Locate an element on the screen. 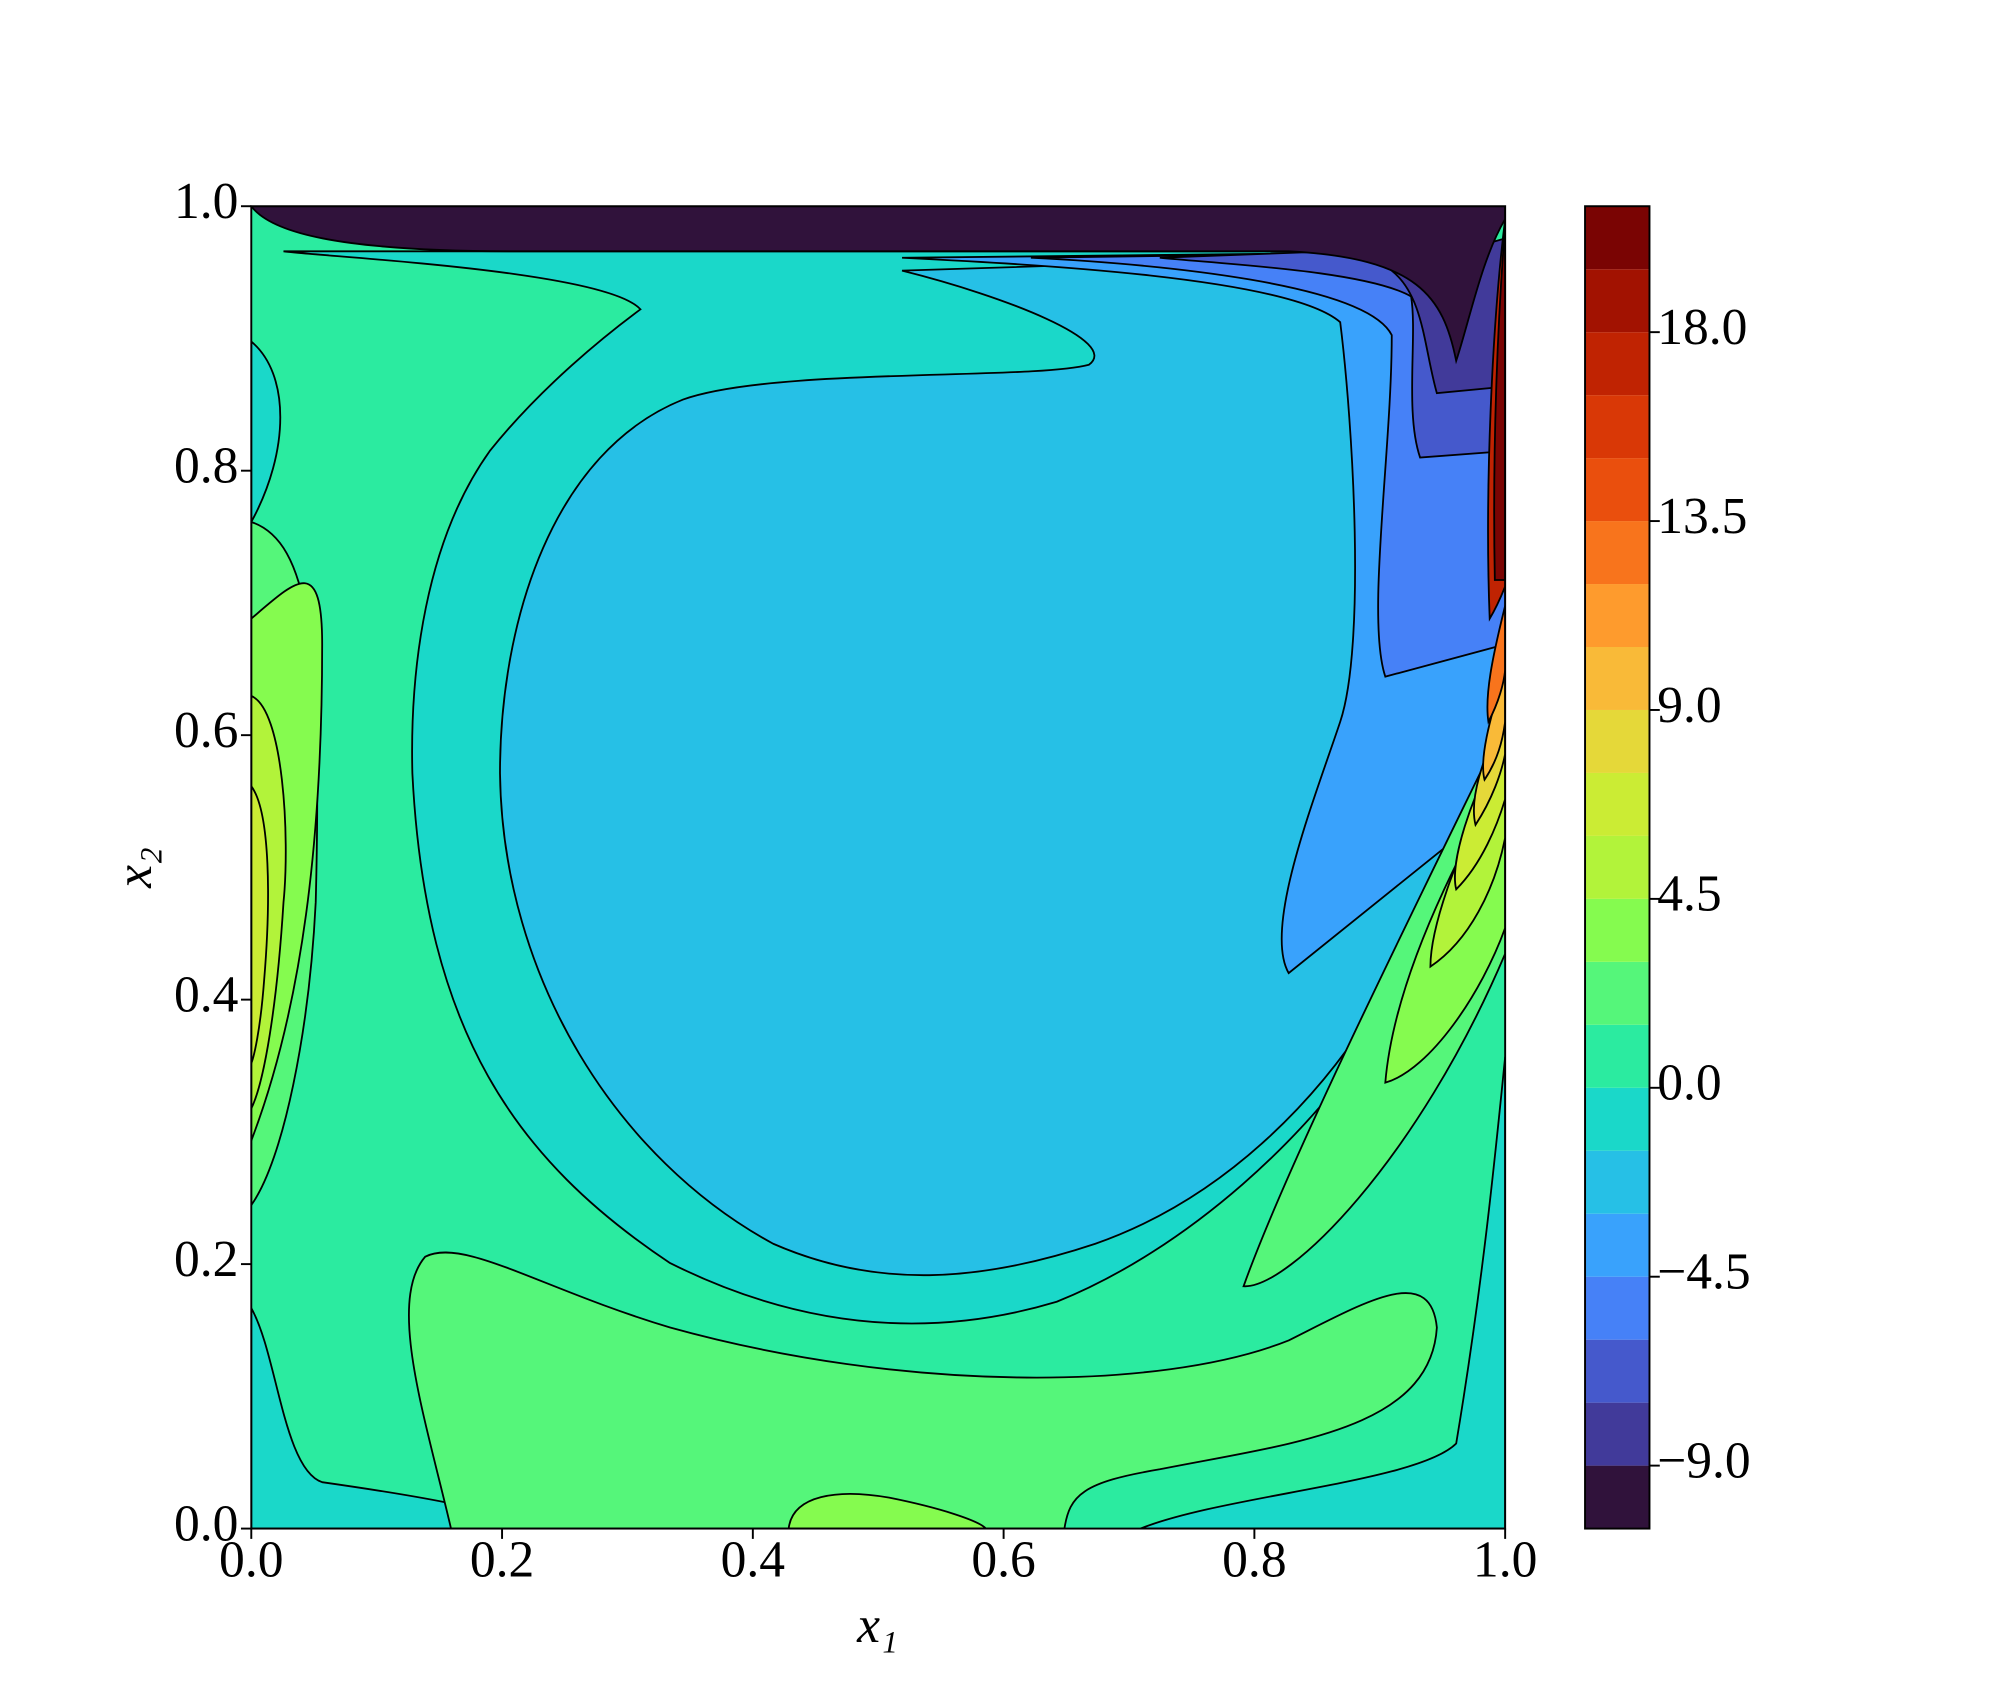  x-axis-label: x₁ is located at coordinates (877, 1625).